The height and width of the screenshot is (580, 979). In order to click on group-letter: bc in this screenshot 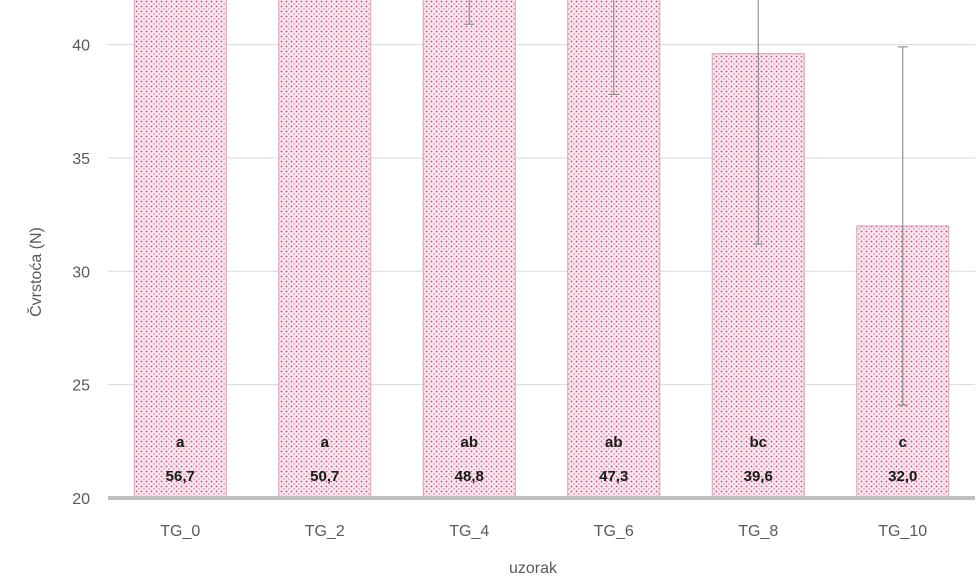, I will do `click(758, 442)`.